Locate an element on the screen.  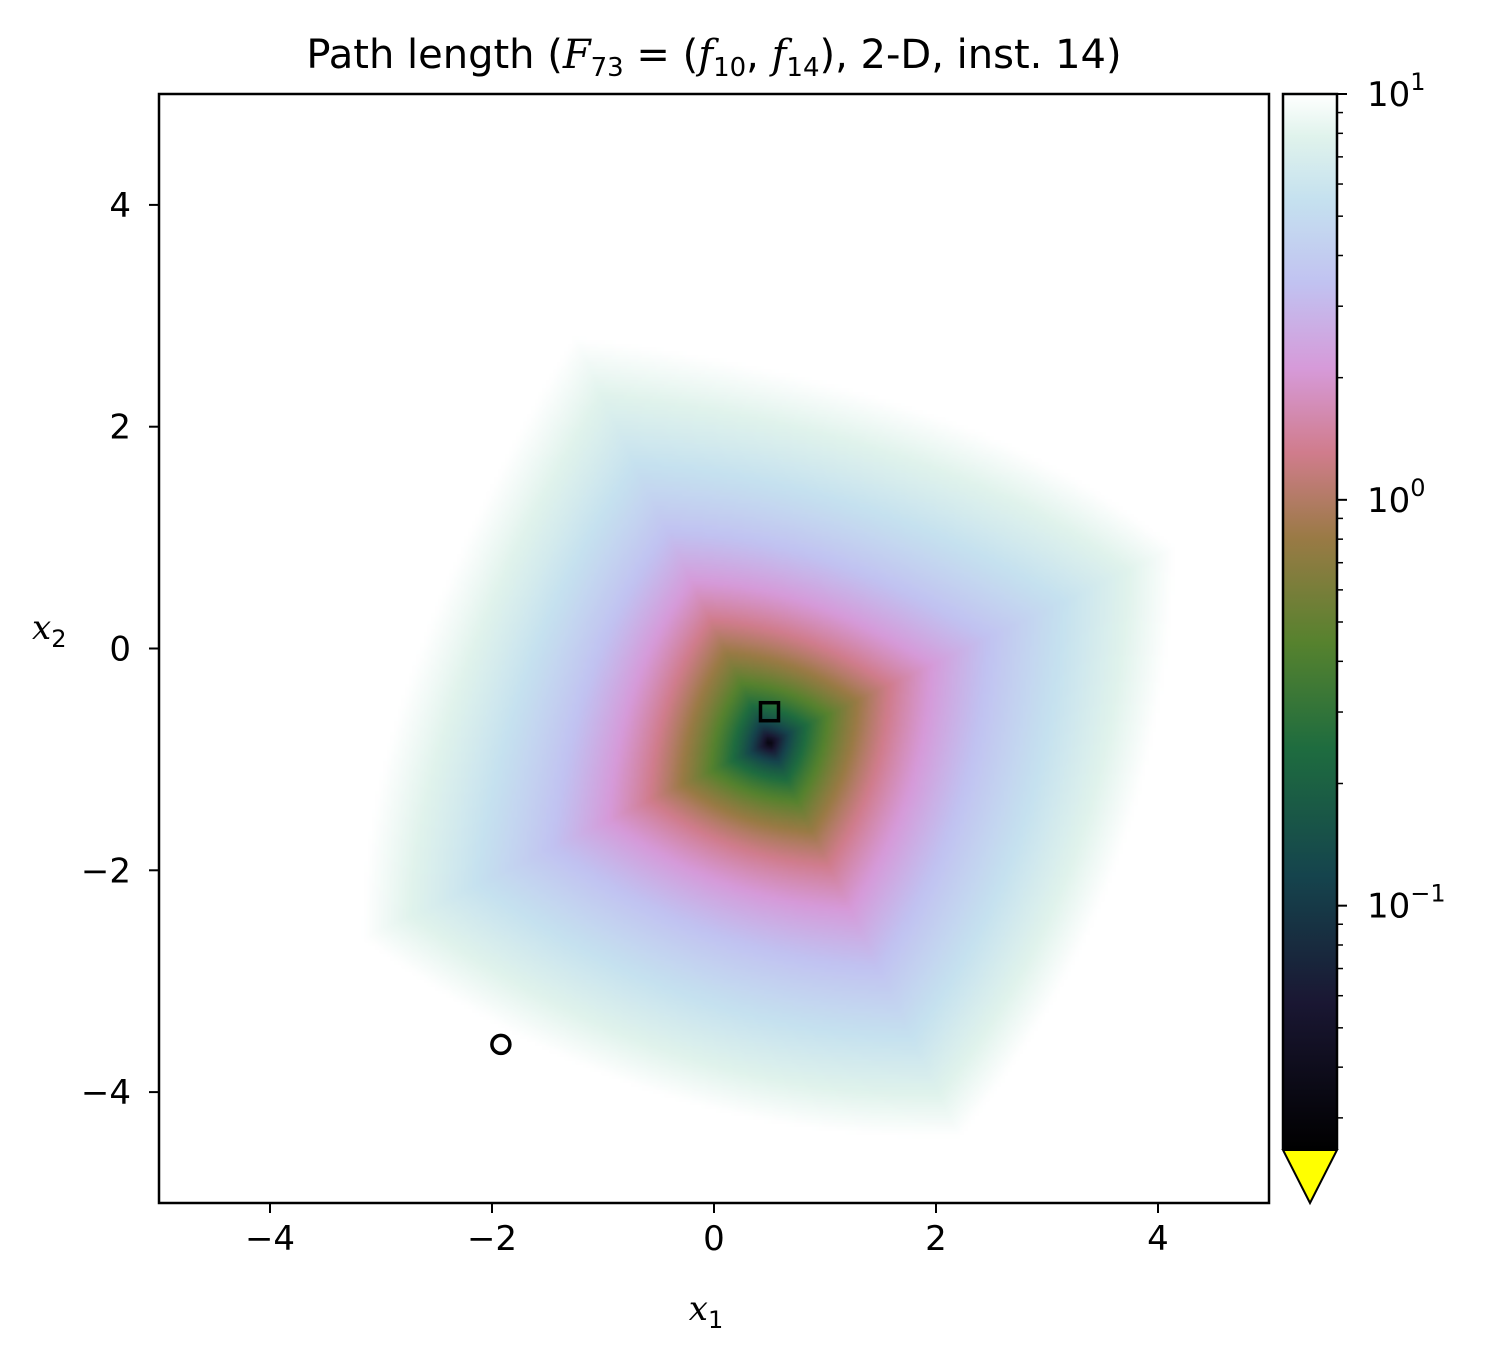
x-axis-label: x1 is located at coordinates (706, 1311).